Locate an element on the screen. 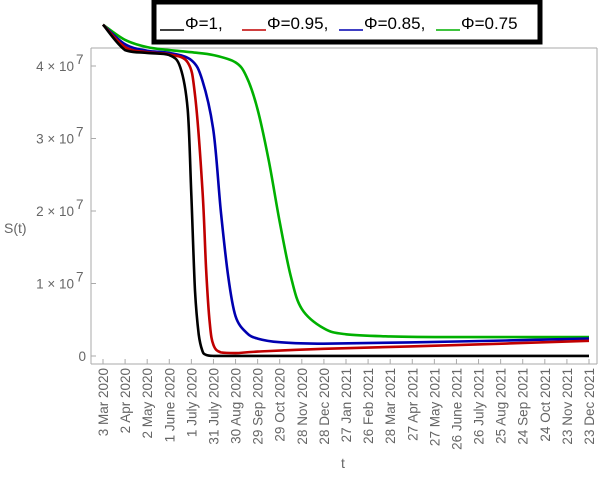 This screenshot has width=601, height=492. legend-box is located at coordinates (347, 22).